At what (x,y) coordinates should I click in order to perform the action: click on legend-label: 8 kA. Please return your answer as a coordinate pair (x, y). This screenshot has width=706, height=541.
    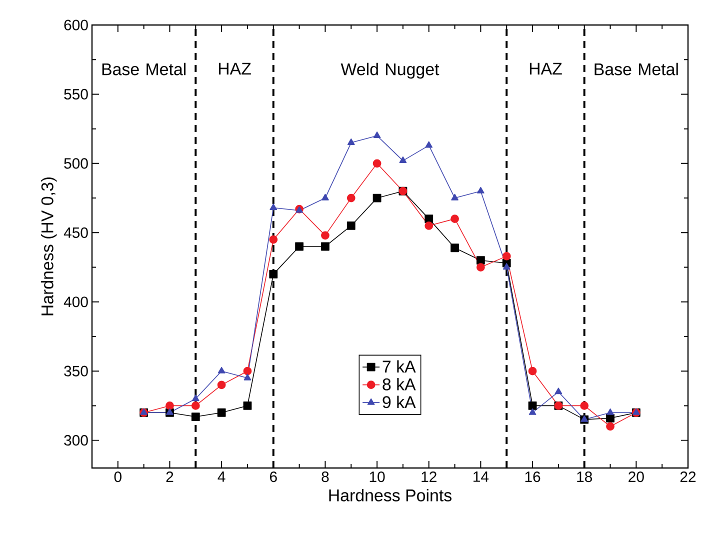
    Looking at the image, I should click on (399, 384).